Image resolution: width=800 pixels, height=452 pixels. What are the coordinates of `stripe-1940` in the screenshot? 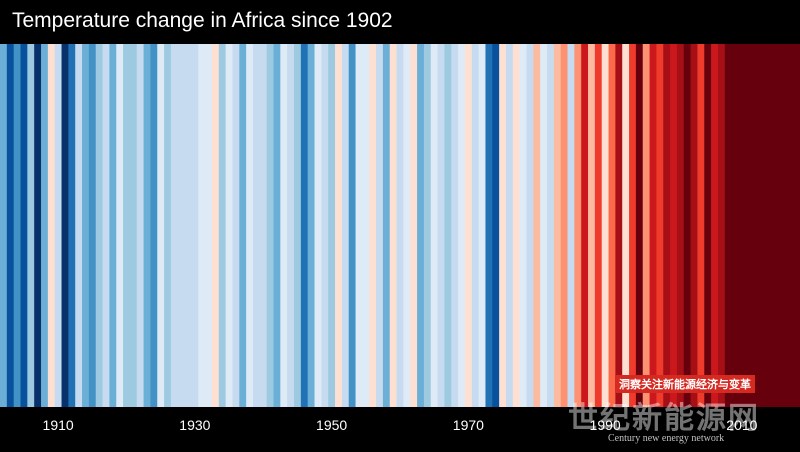 It's located at (263, 225).